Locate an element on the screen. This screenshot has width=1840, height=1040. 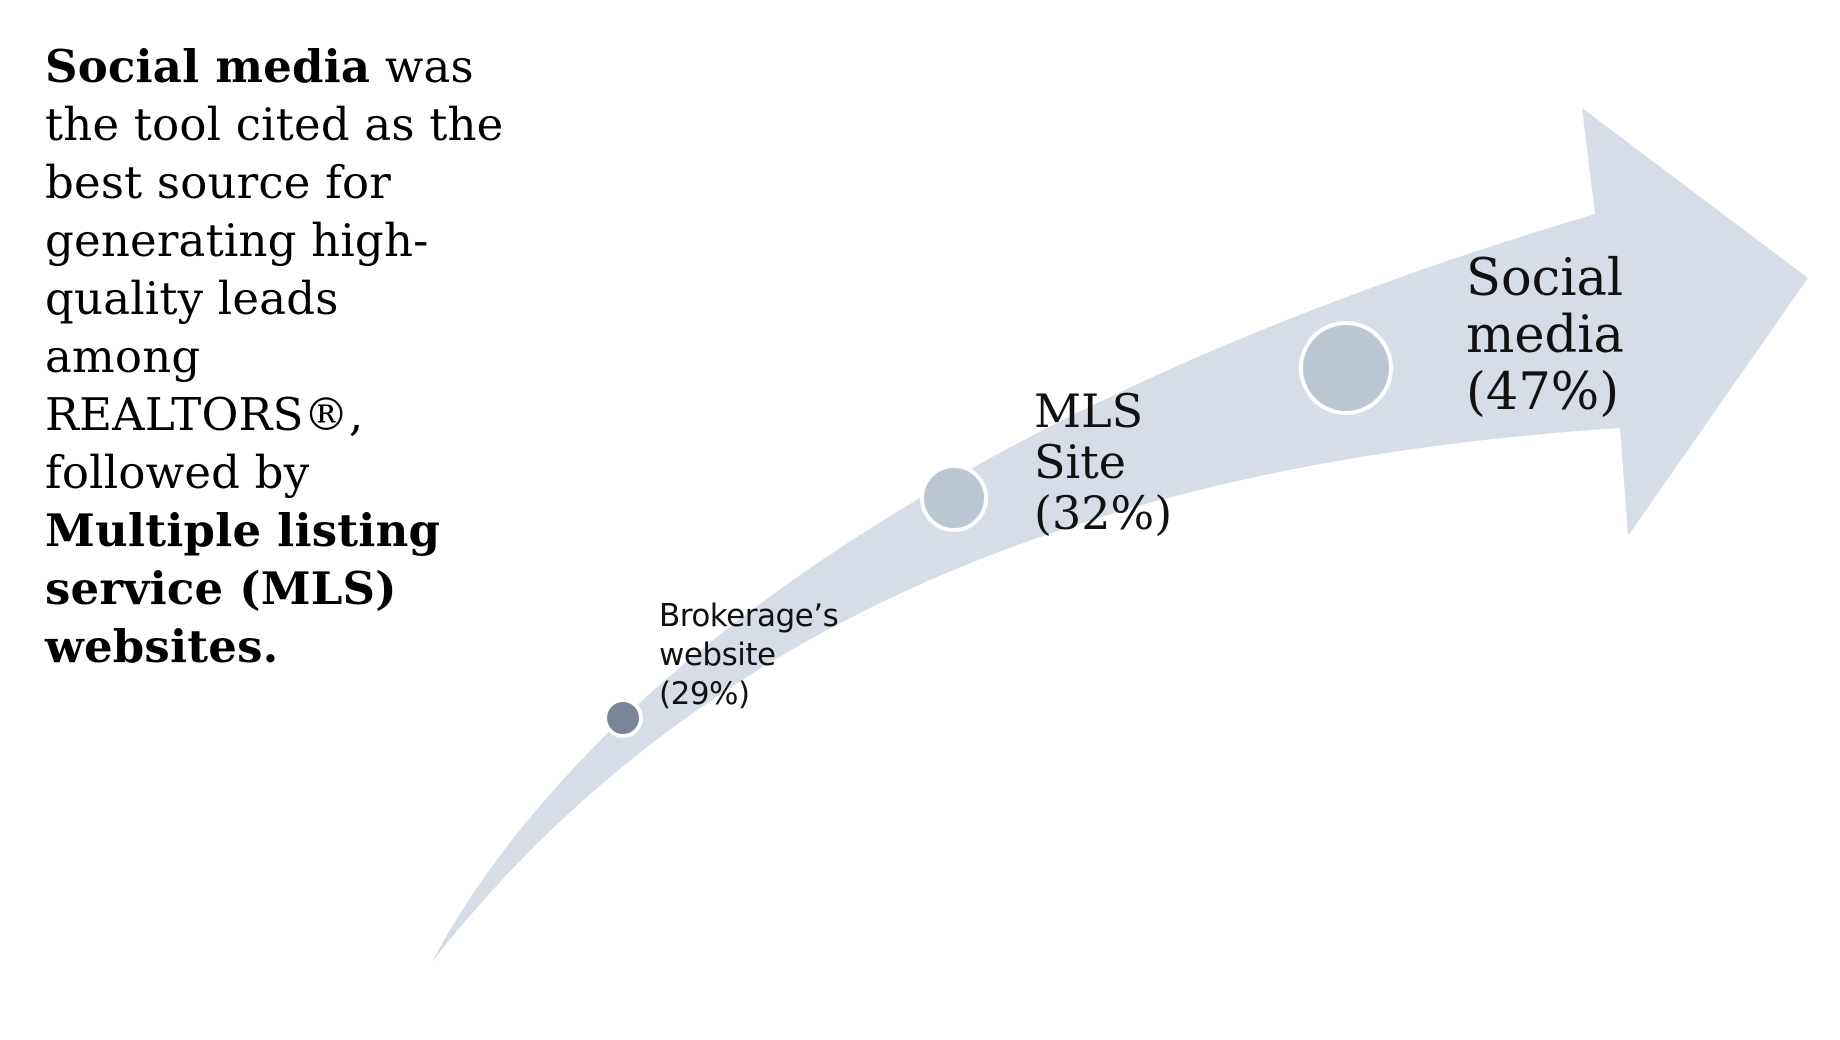
step-social-line1: Social is located at coordinates (1545, 278).